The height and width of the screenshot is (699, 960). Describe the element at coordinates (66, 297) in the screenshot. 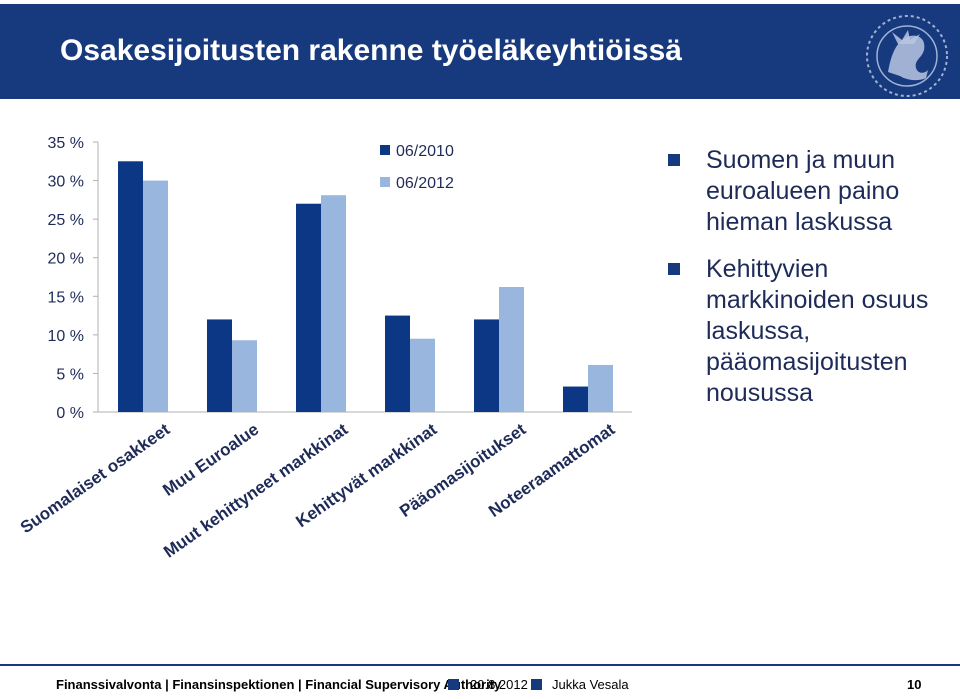

I see `y-tick-label: 15 %` at that location.